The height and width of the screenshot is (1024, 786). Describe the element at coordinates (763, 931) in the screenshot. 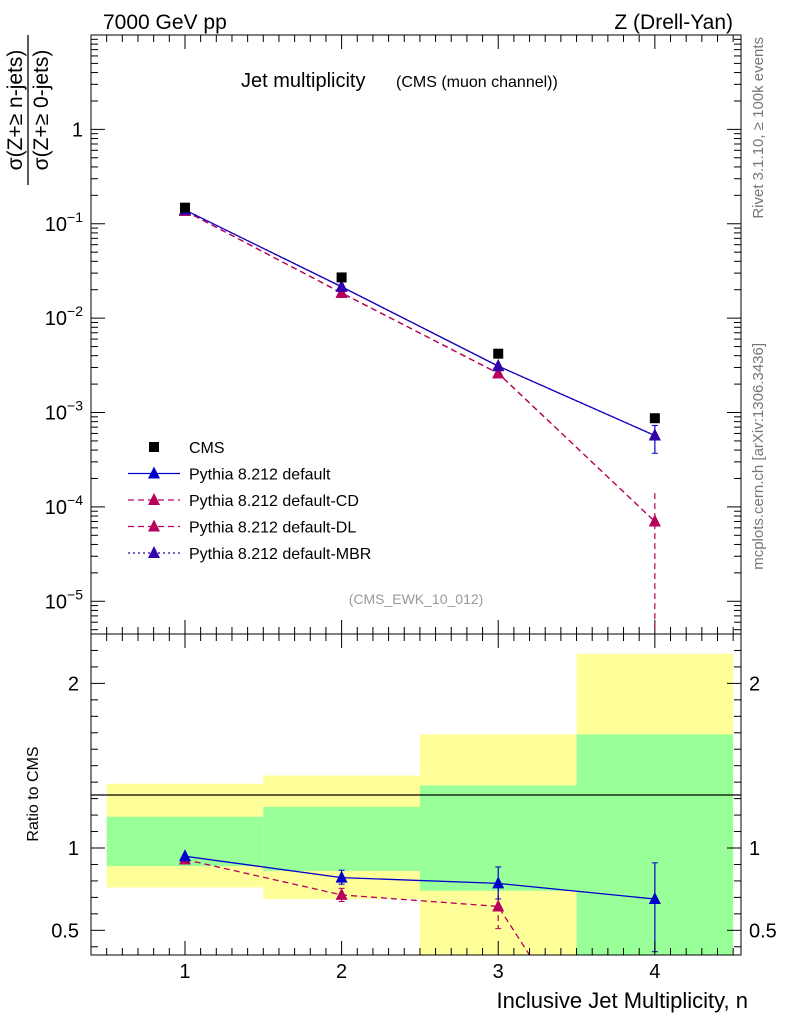

I see `ratio-ytick-label-right: 0.5` at that location.